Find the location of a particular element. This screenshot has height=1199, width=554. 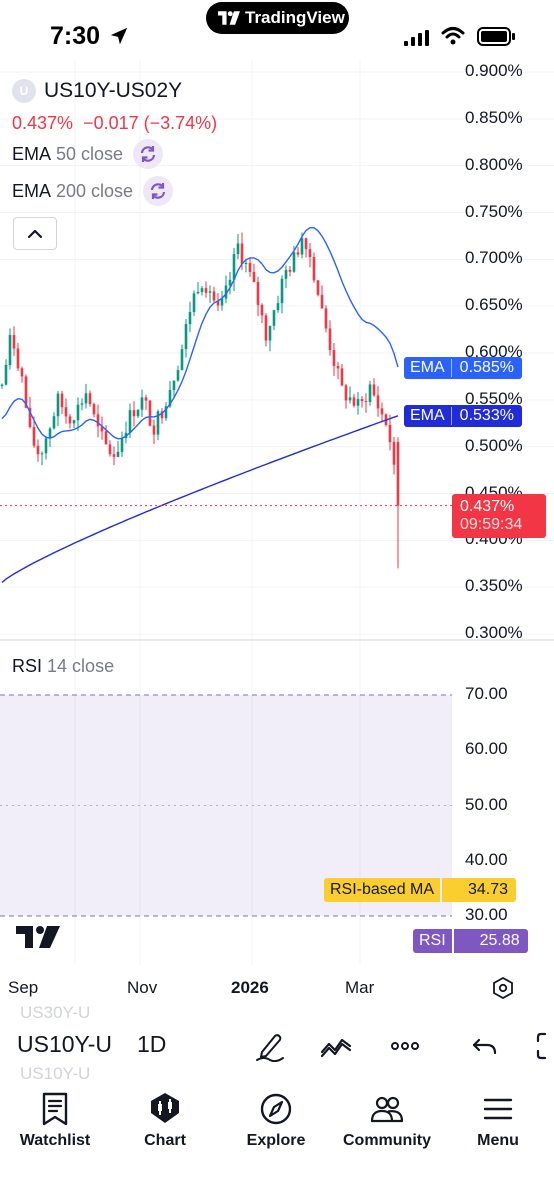

x-label-nov: Nov is located at coordinates (142, 987).